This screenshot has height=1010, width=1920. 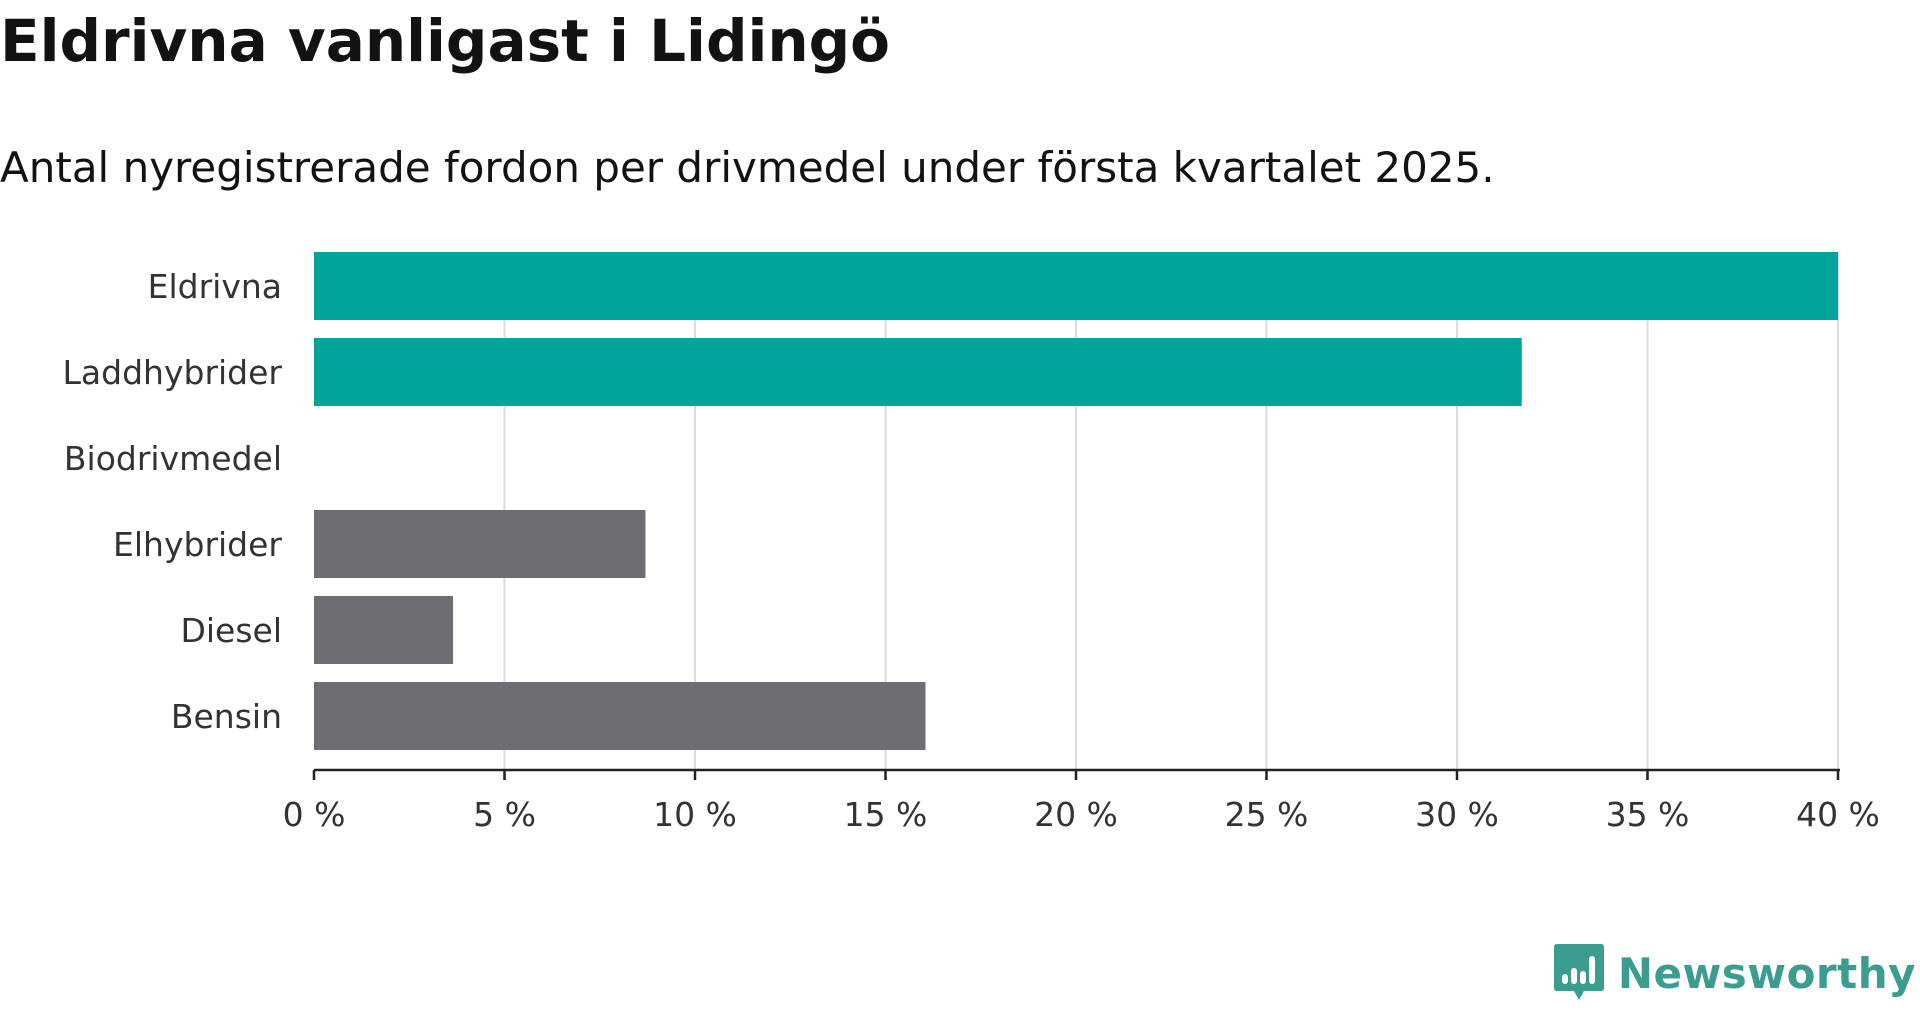 What do you see at coordinates (445, 41) in the screenshot?
I see `chart-title: Eldrivna vanligast i Lidingö` at bounding box center [445, 41].